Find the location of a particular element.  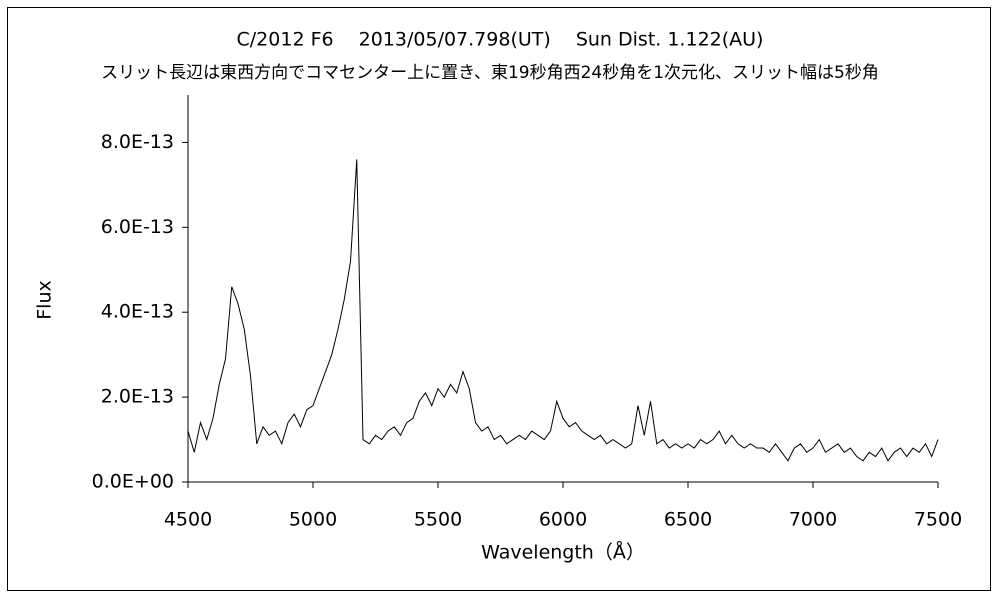

y-tick-label: 4.0E-13 is located at coordinates (137, 312).